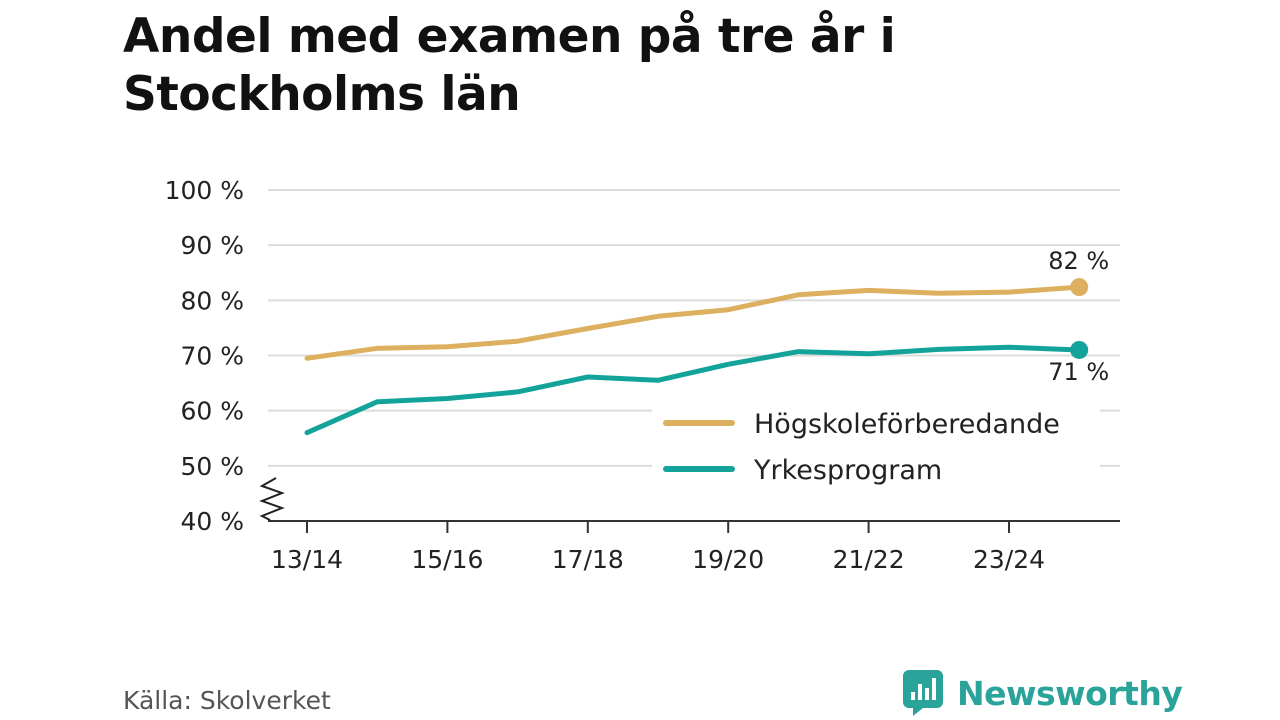 Image resolution: width=1280 pixels, height=720 pixels. I want to click on y-tick-label: 40 %, so click(212, 521).